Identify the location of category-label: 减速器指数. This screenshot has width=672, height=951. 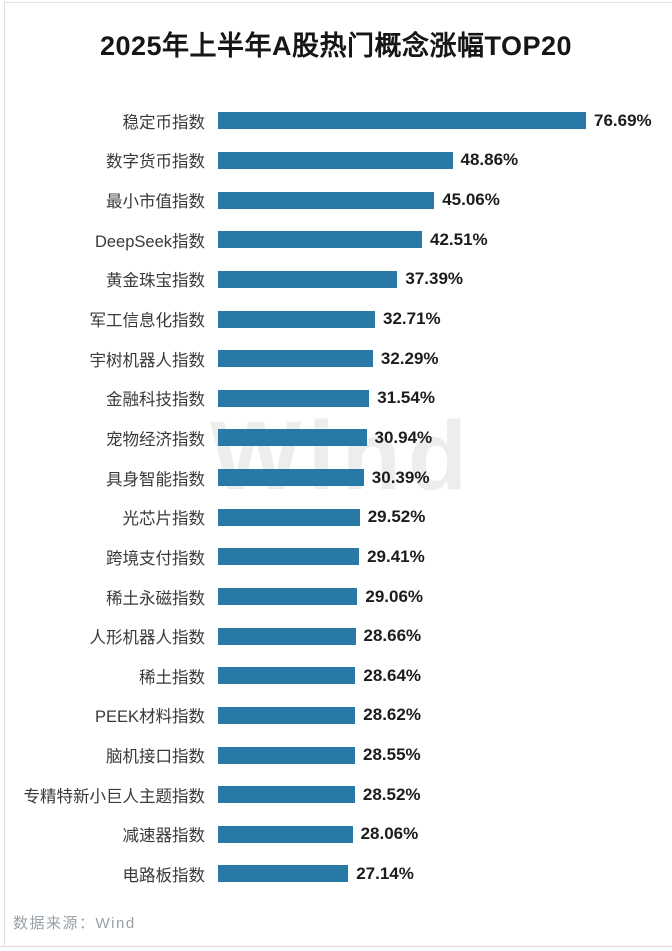
(164, 836).